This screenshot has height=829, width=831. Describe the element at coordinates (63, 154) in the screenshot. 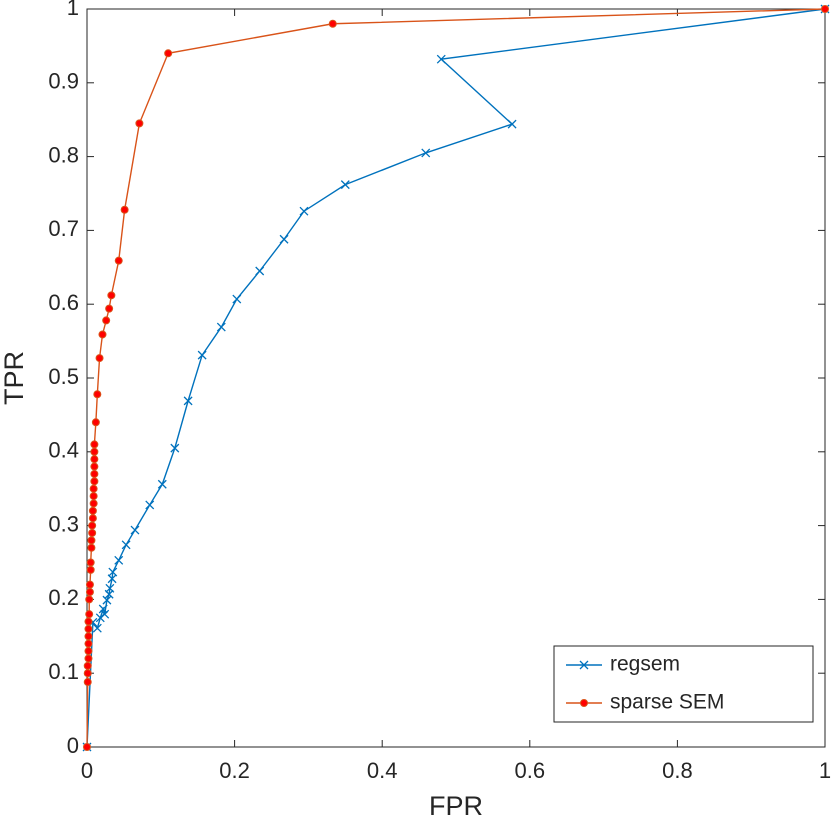

I see `y-tick-label: 0.8` at that location.